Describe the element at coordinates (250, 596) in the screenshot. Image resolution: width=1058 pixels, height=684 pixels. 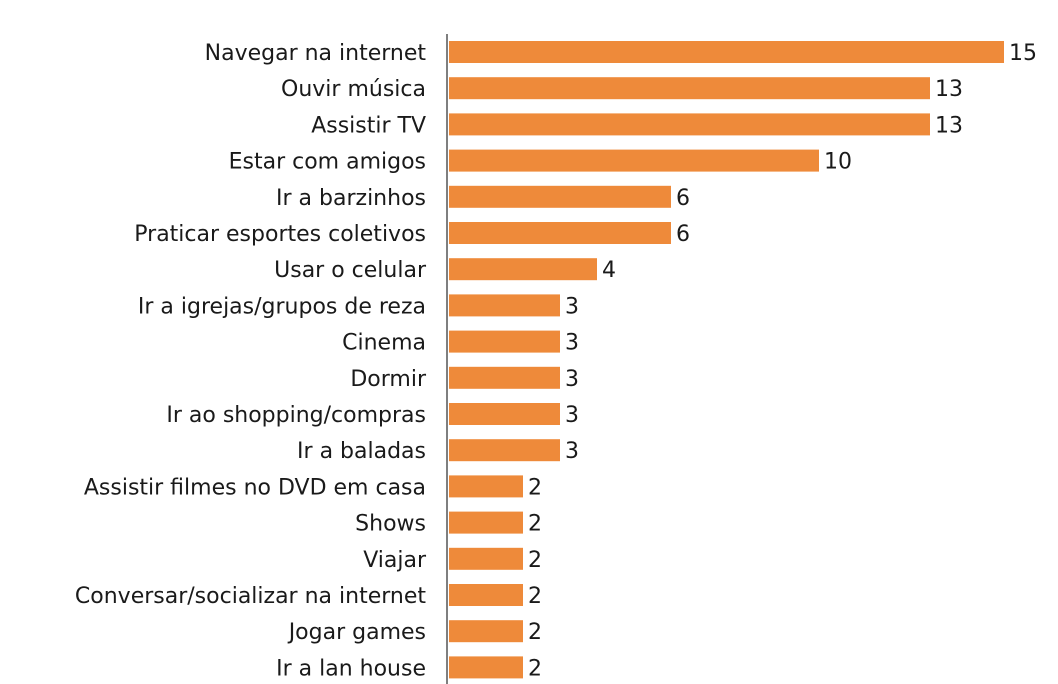
I see `category-label: Conversar/socializar na internet` at that location.